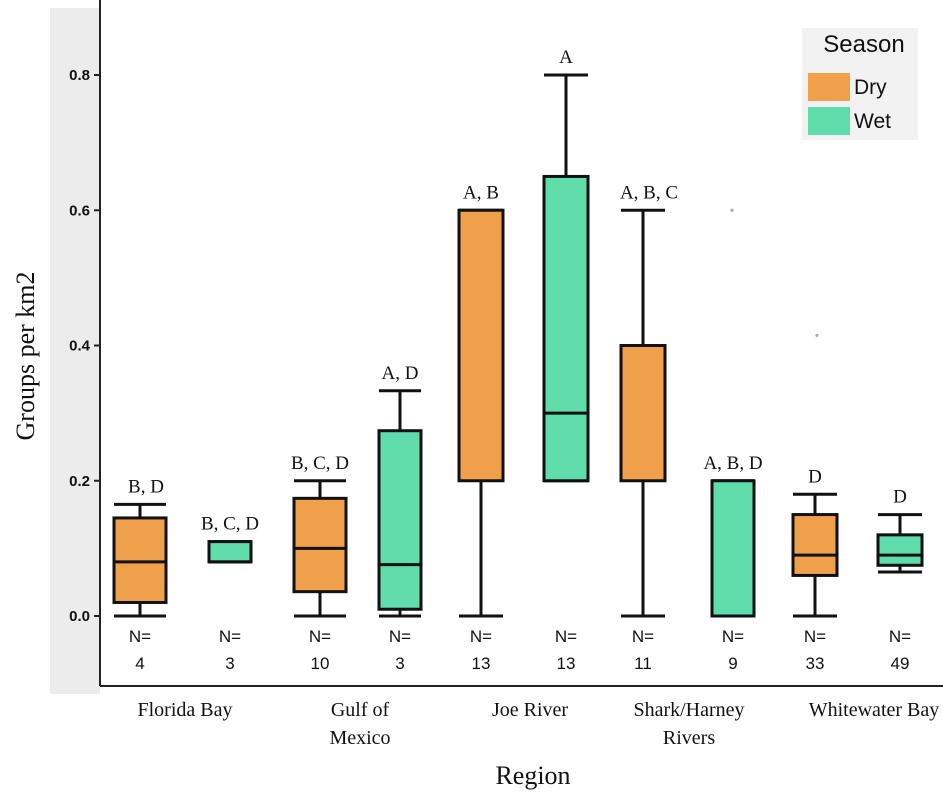 Image resolution: width=943 pixels, height=794 pixels. What do you see at coordinates (815, 663) in the screenshot?
I see `sample-size-value: 33` at bounding box center [815, 663].